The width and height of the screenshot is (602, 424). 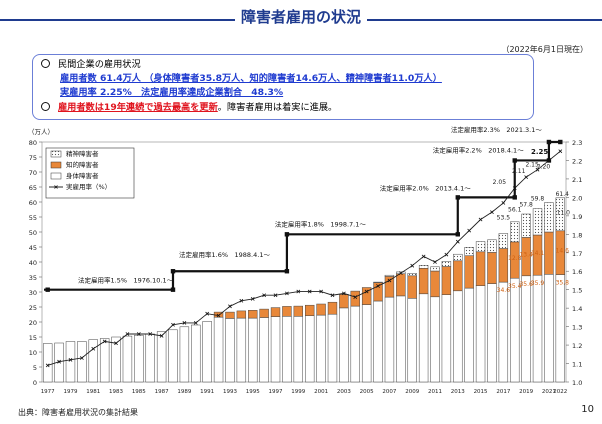 What do you see at coordinates (577, 291) in the screenshot?
I see `y2-tick-label: 1.5` at bounding box center [577, 291].